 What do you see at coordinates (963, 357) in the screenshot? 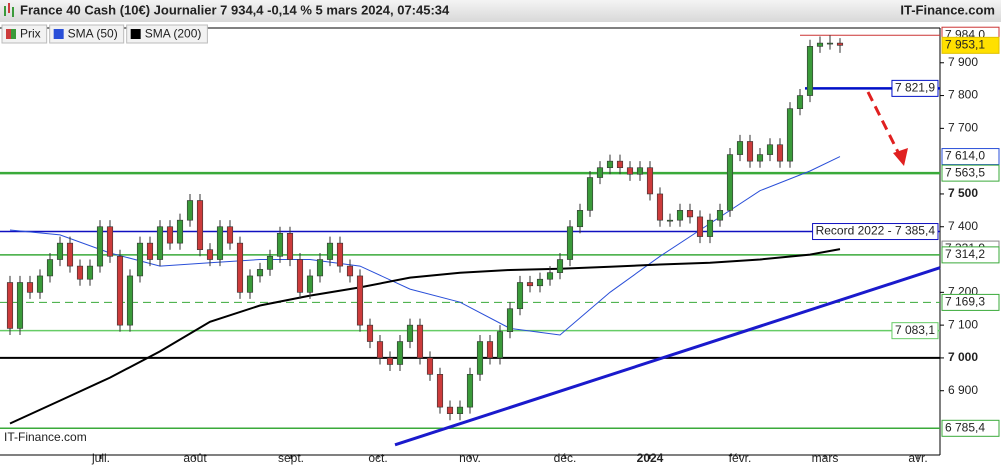
I see `y-tick-label: 7 000` at bounding box center [963, 357].